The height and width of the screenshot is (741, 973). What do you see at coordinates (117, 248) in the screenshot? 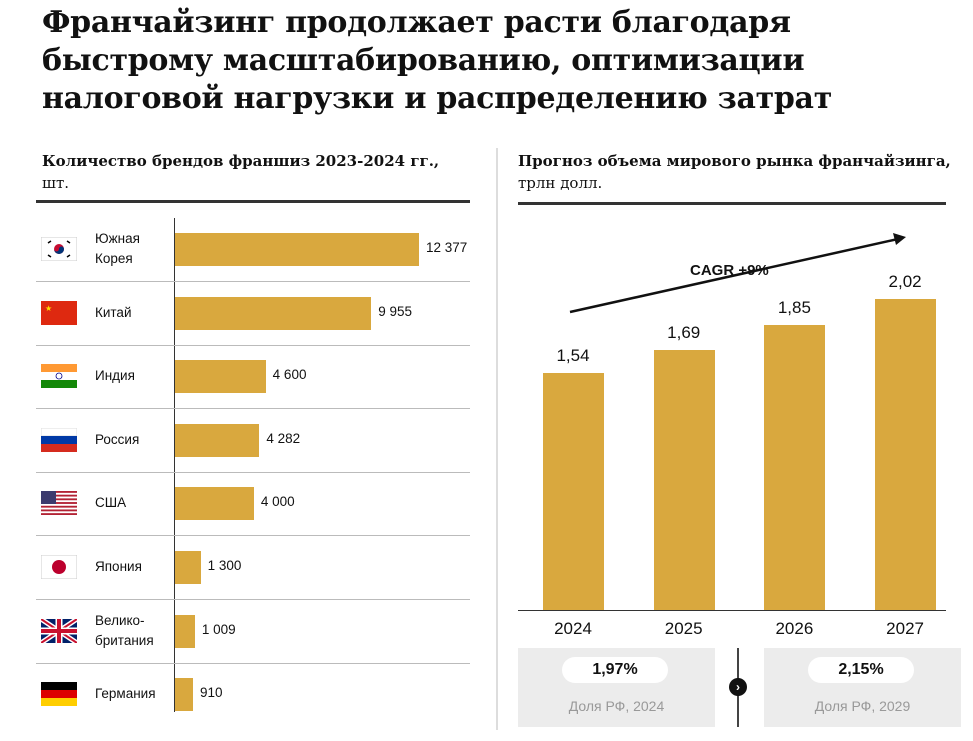
I see `country-label: Южная Корея` at bounding box center [117, 248].